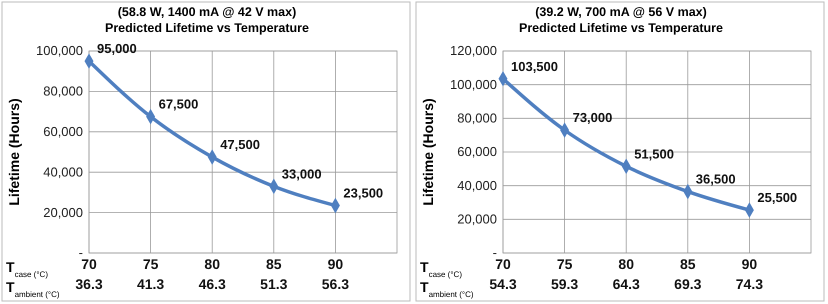 The height and width of the screenshot is (304, 828). I want to click on data-label: 33,000, so click(302, 174).